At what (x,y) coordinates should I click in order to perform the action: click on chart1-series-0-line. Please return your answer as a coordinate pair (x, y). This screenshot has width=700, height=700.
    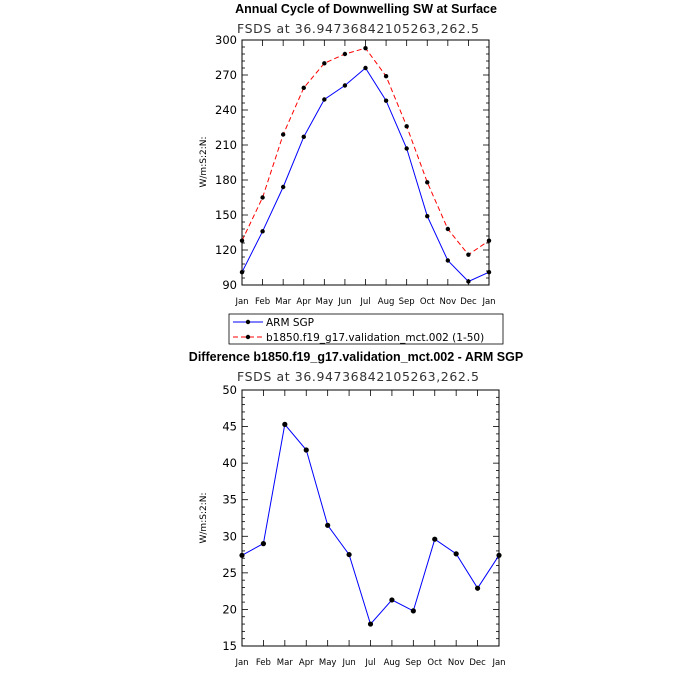
    Looking at the image, I should click on (365, 175).